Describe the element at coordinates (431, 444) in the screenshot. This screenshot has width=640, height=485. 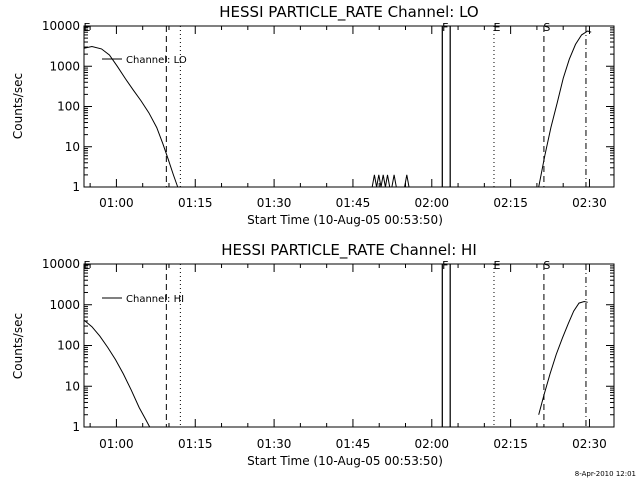
I see `x-tick-label-hi: 02:00` at that location.